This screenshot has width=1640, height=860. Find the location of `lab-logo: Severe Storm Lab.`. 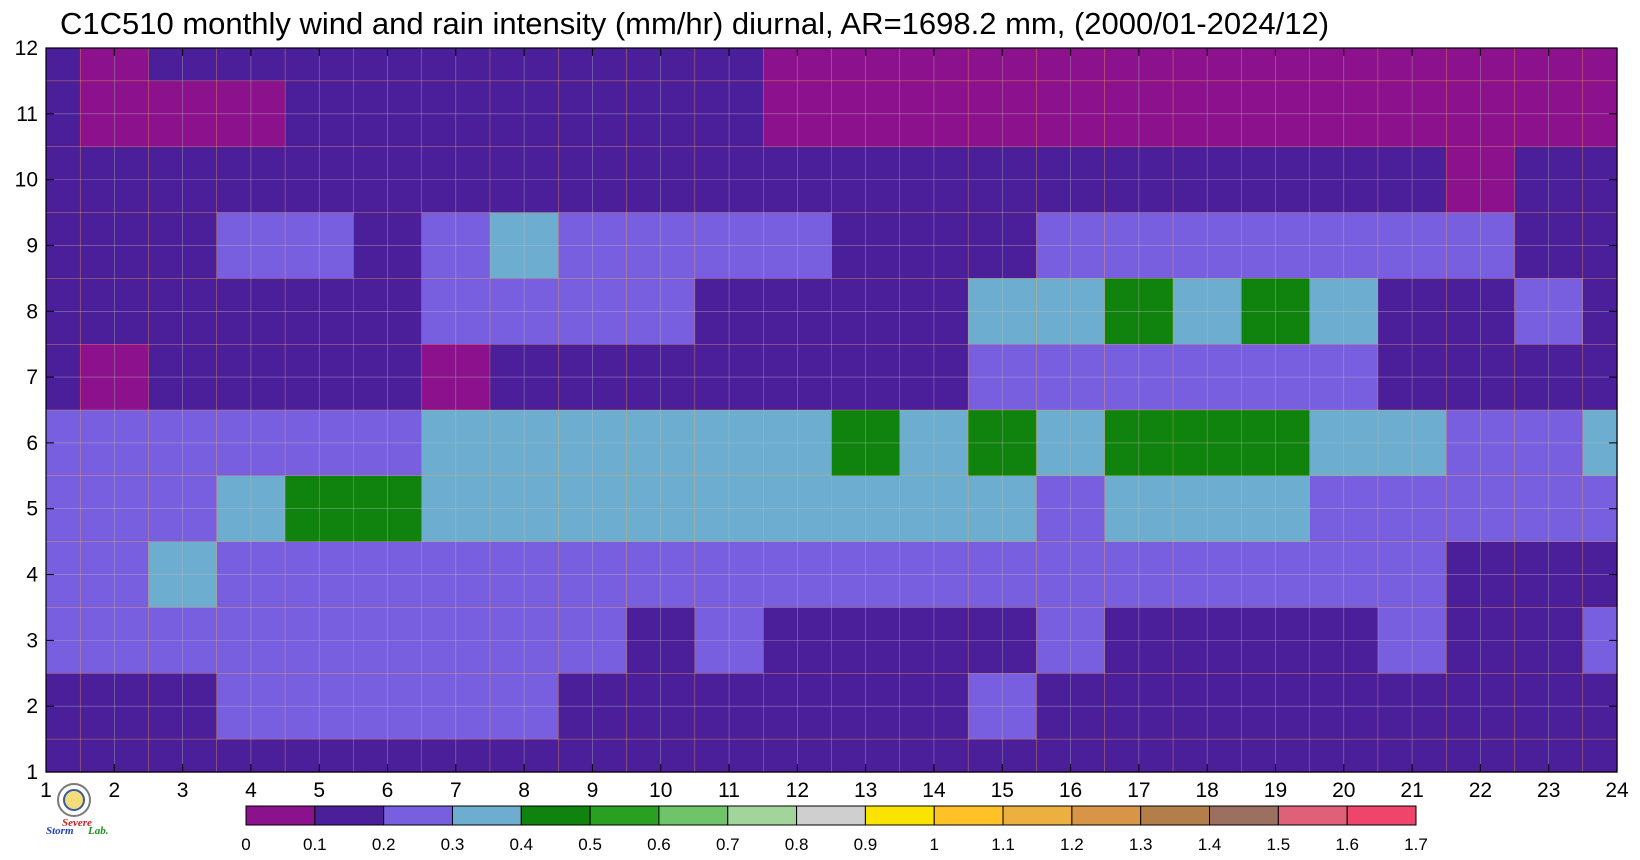

lab-logo: Severe Storm Lab. is located at coordinates (77, 810).